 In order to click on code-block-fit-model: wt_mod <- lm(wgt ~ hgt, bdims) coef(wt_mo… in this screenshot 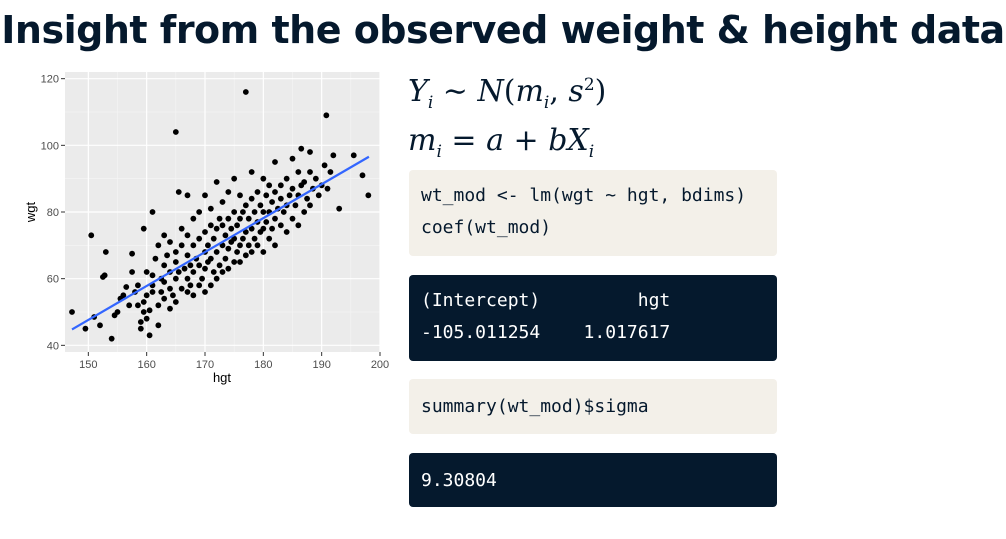, I will do `click(593, 213)`.